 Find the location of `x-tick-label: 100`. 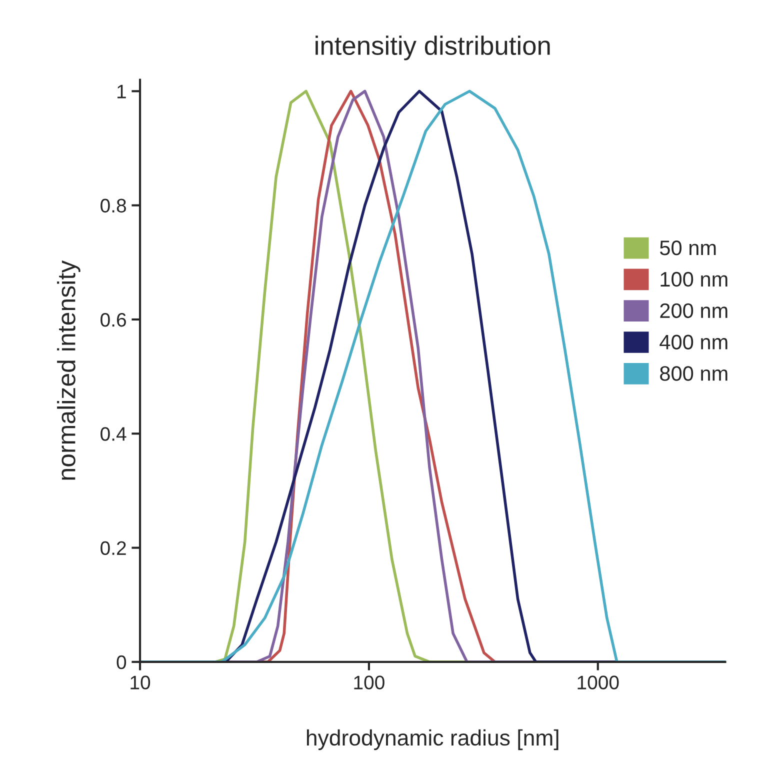

x-tick-label: 100 is located at coordinates (369, 683).